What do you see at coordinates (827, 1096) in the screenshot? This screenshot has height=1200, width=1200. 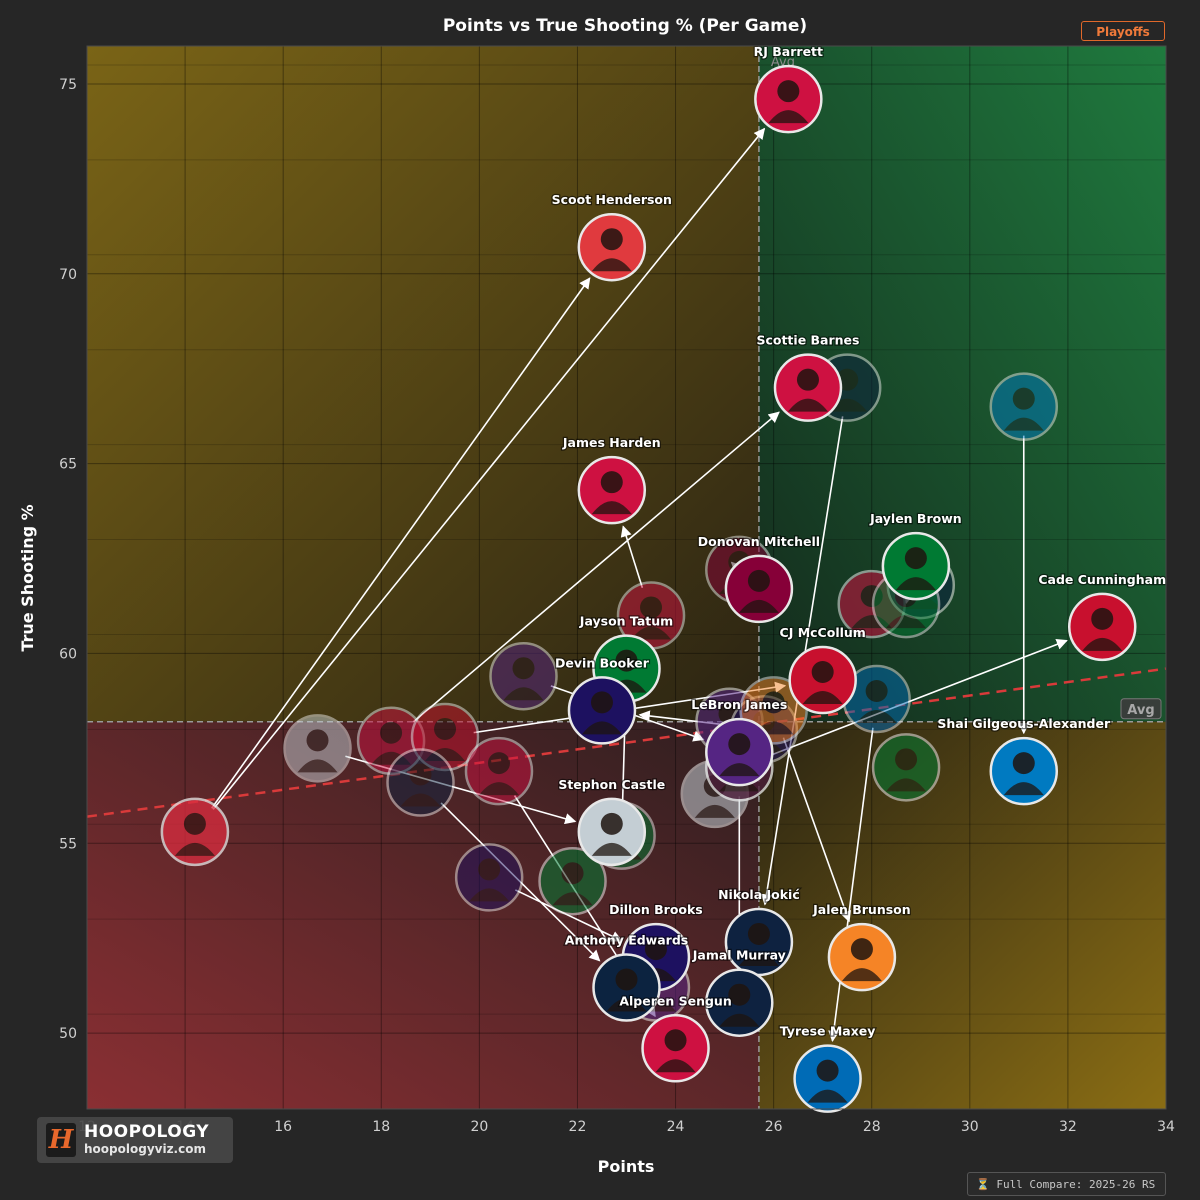 I see `player-marker-po-19-body` at bounding box center [827, 1096].